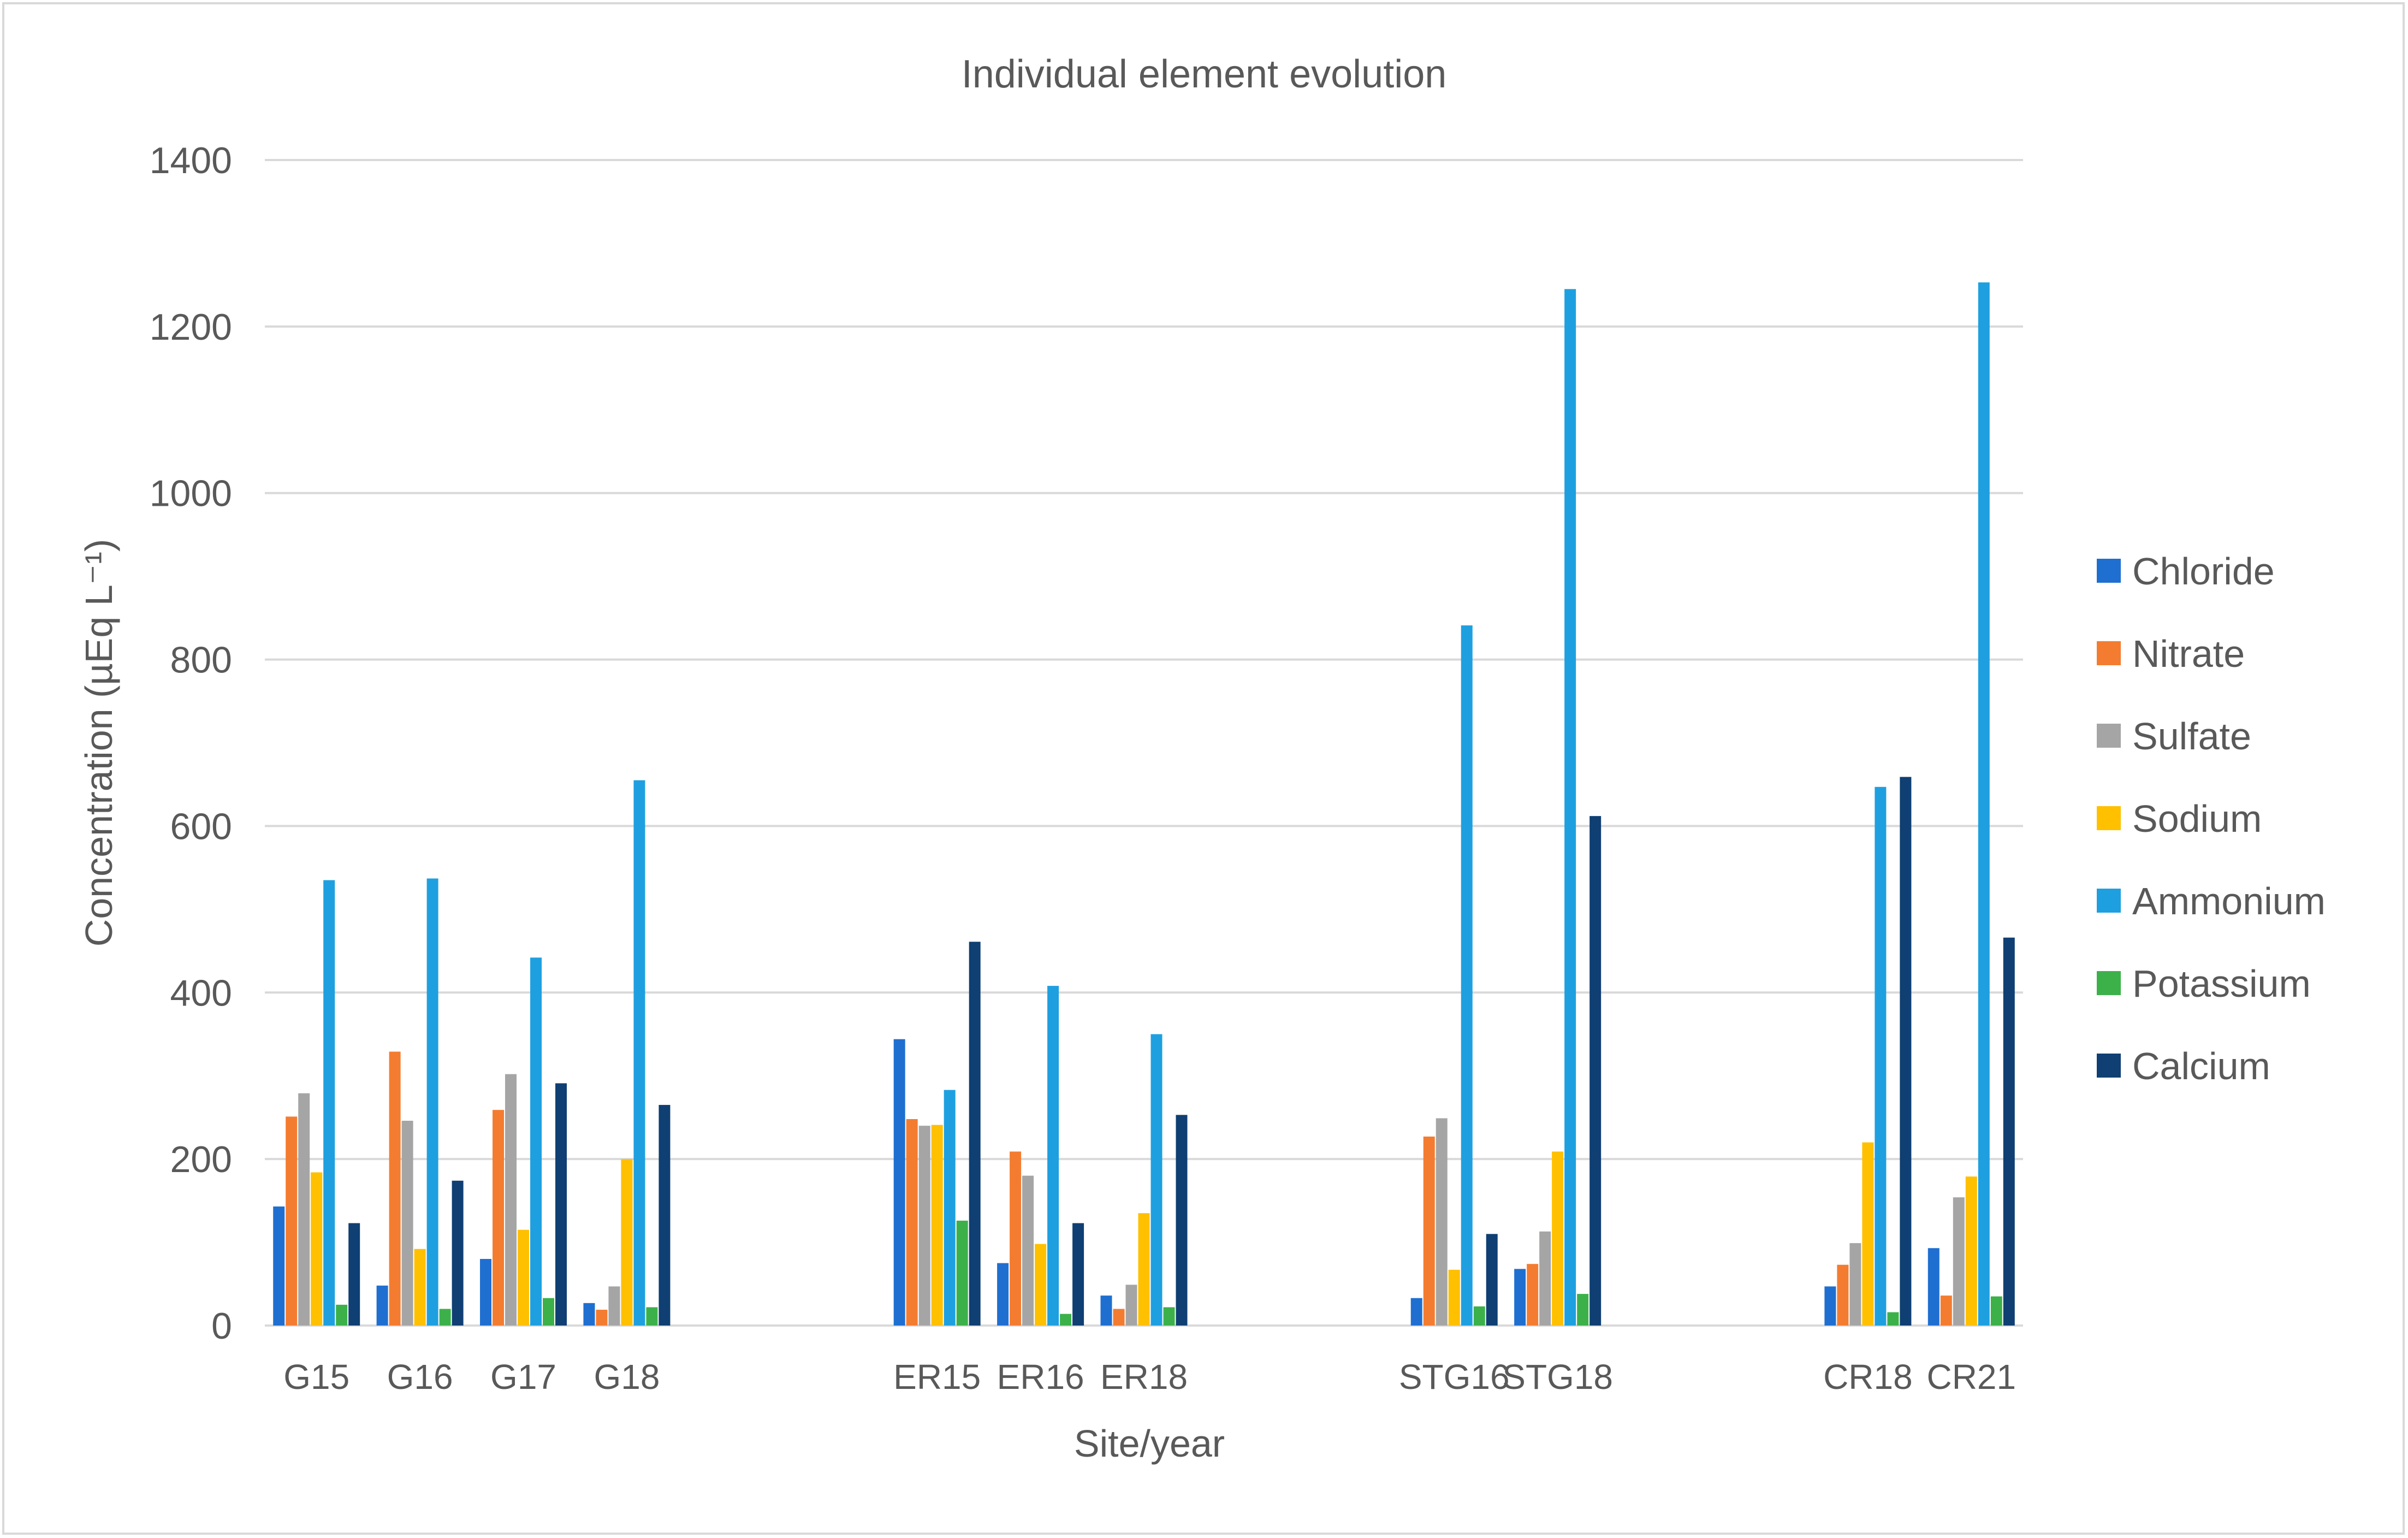 The width and height of the screenshot is (2408, 1538). I want to click on bar-potassium-er18, so click(1169, 1316).